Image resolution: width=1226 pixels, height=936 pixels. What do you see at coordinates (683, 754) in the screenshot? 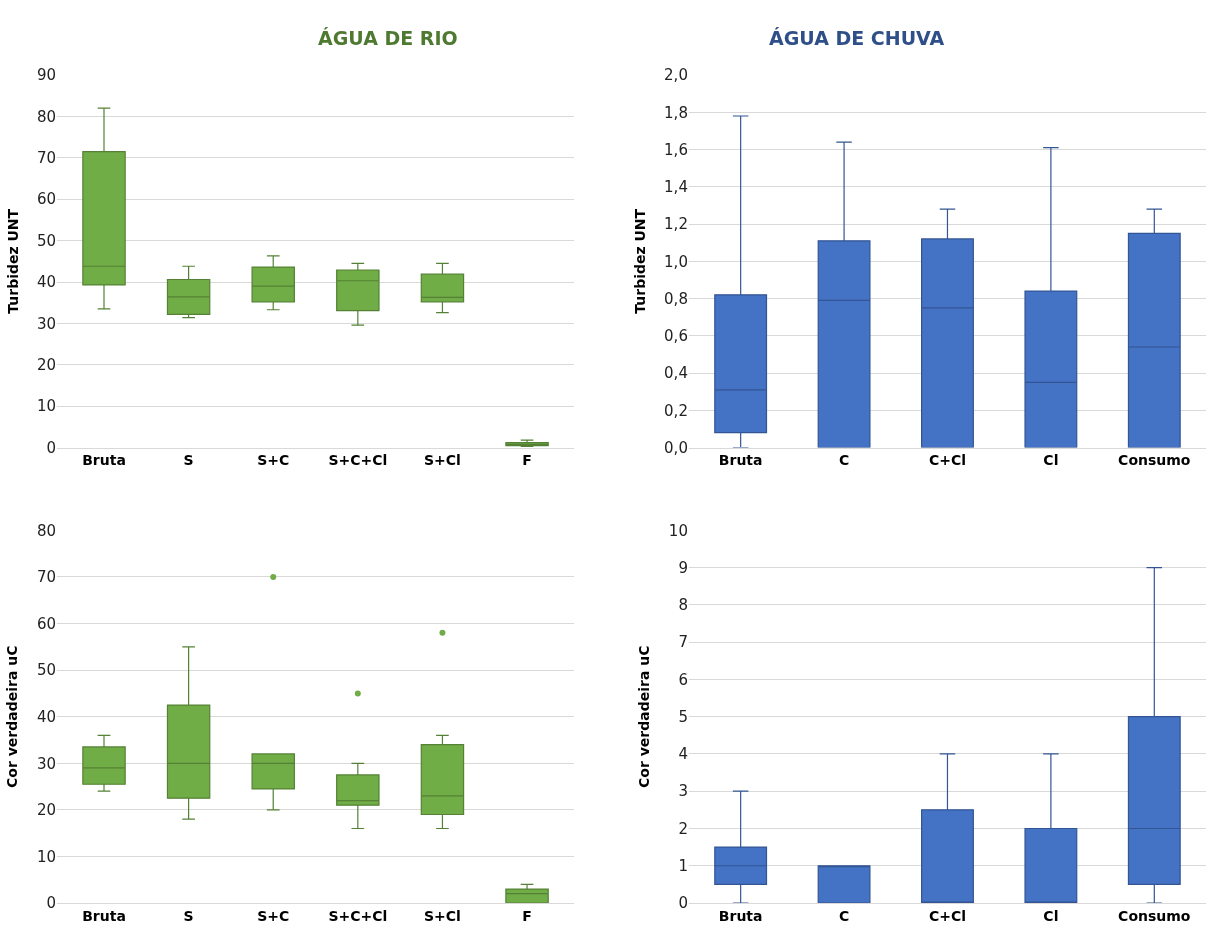
I see `y-tick-label: 4` at bounding box center [683, 754].